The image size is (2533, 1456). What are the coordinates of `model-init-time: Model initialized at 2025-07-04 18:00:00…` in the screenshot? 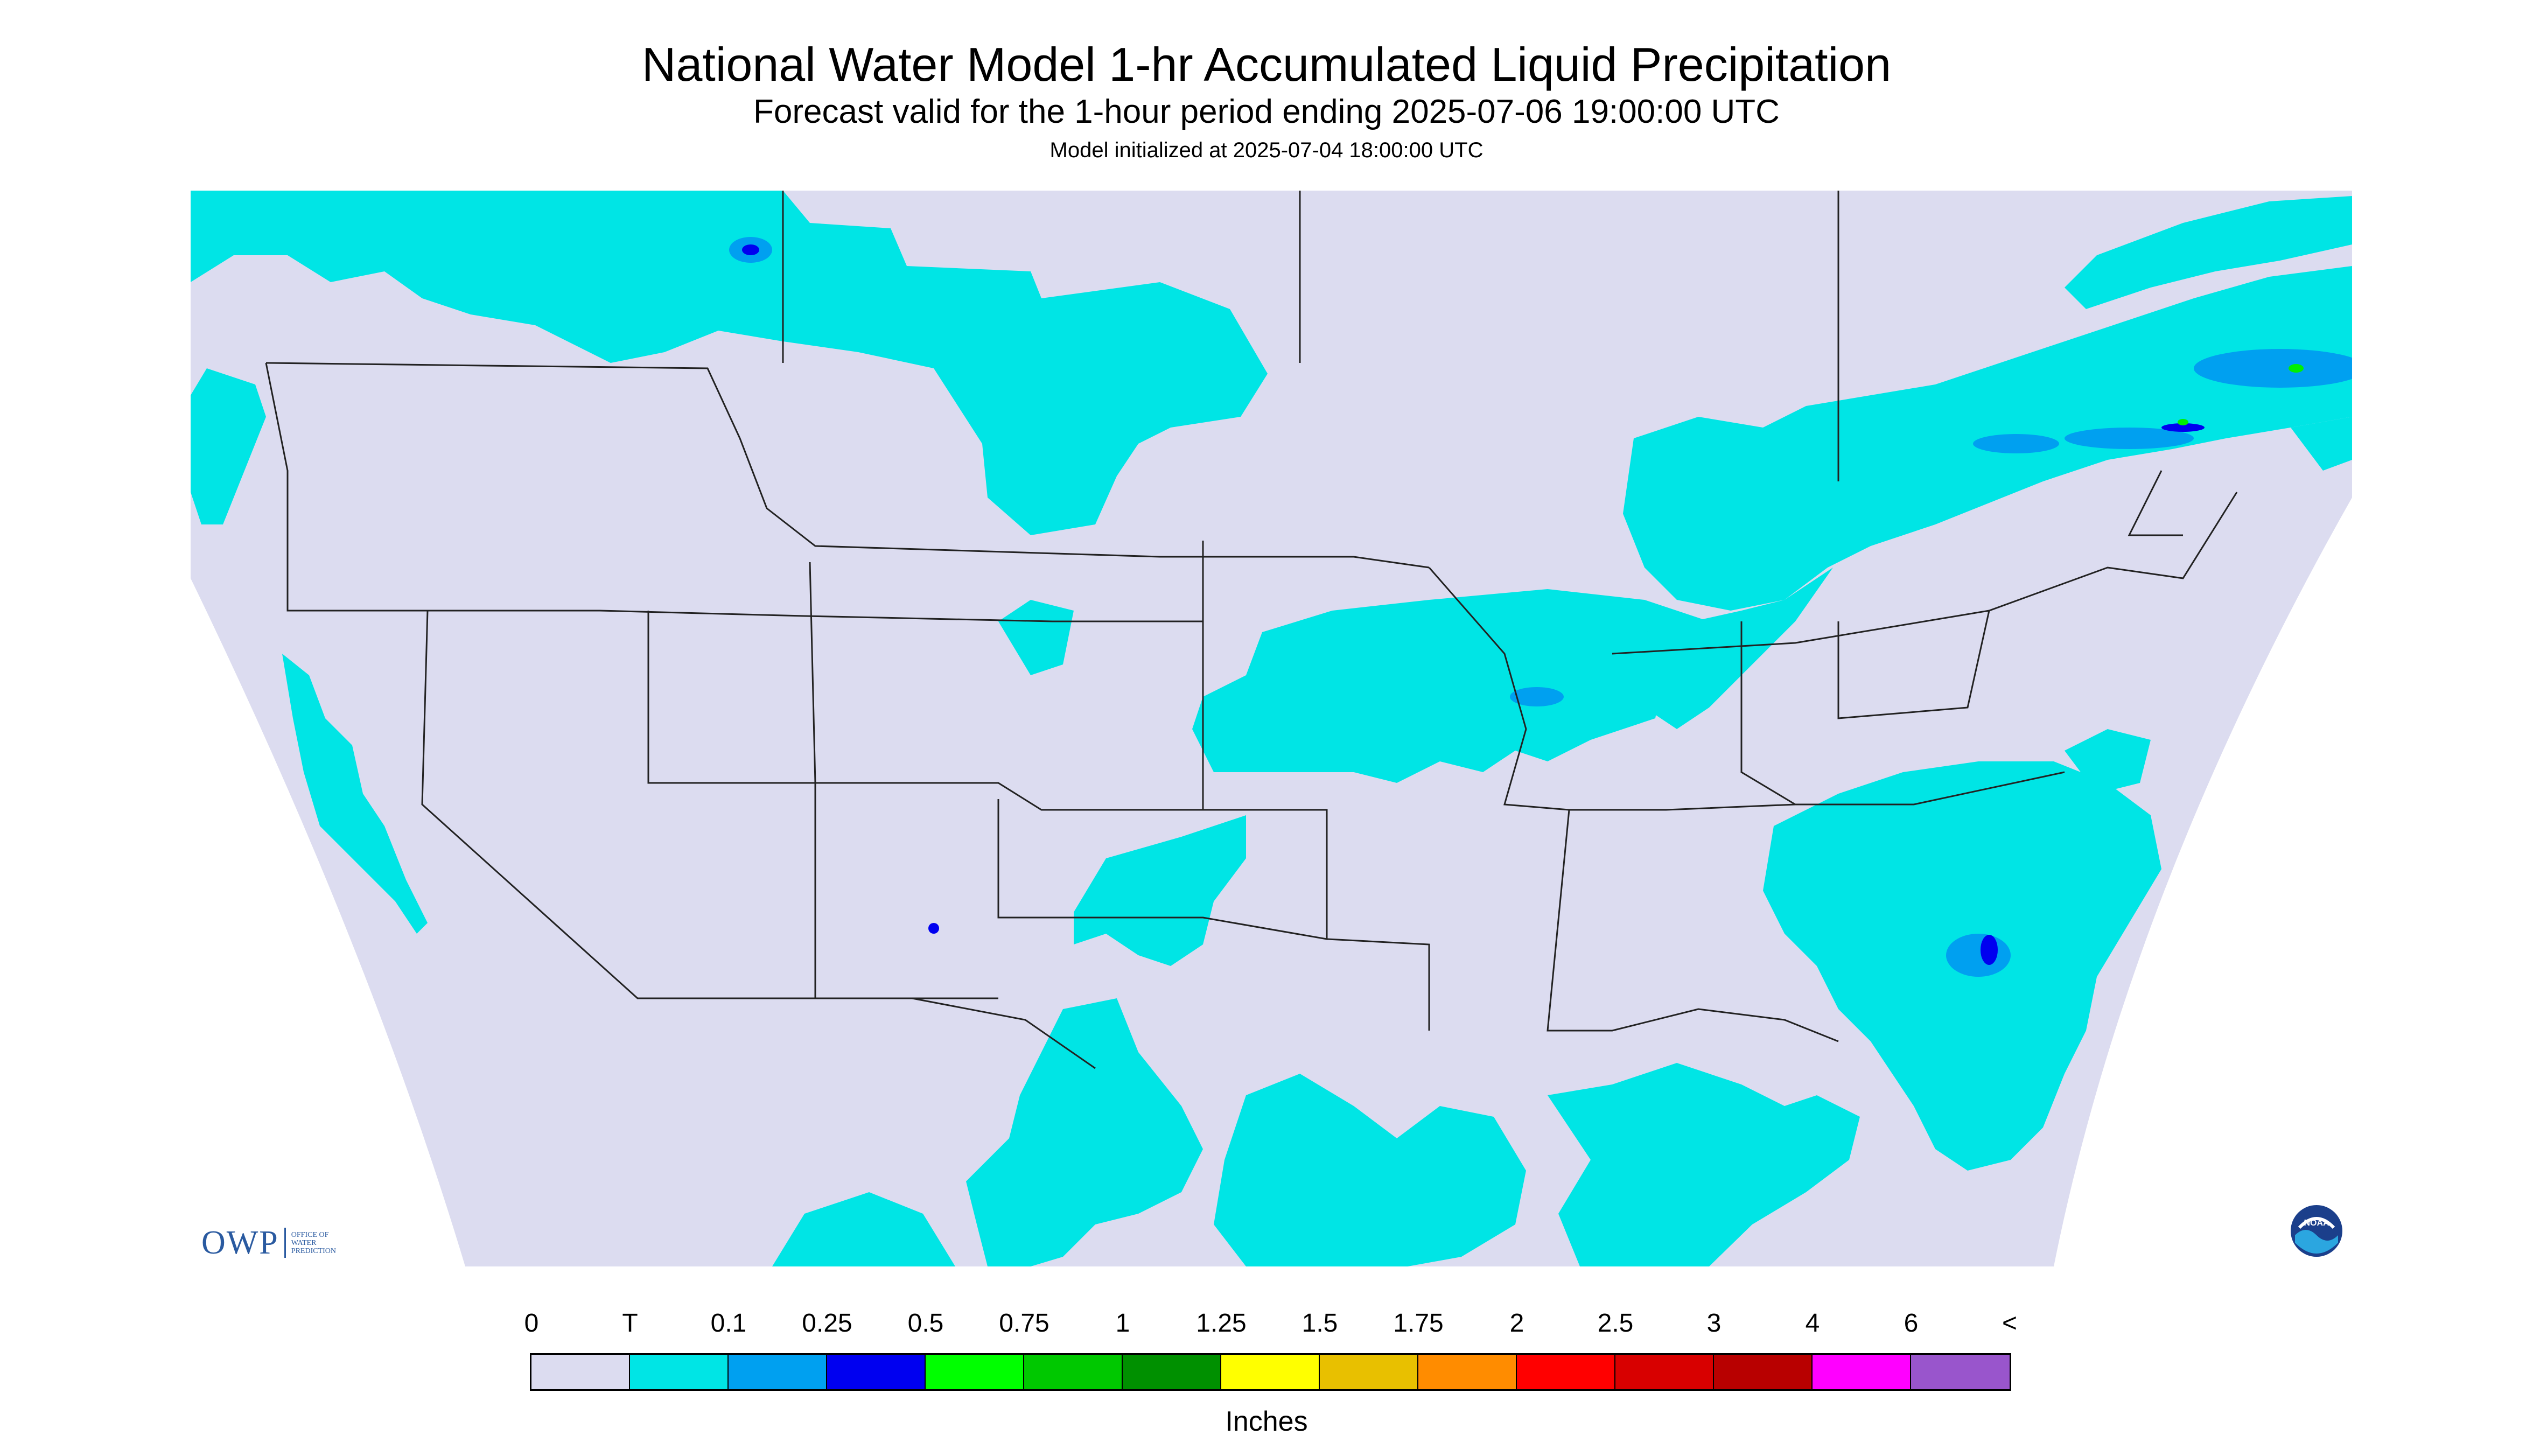 It's located at (1266, 150).